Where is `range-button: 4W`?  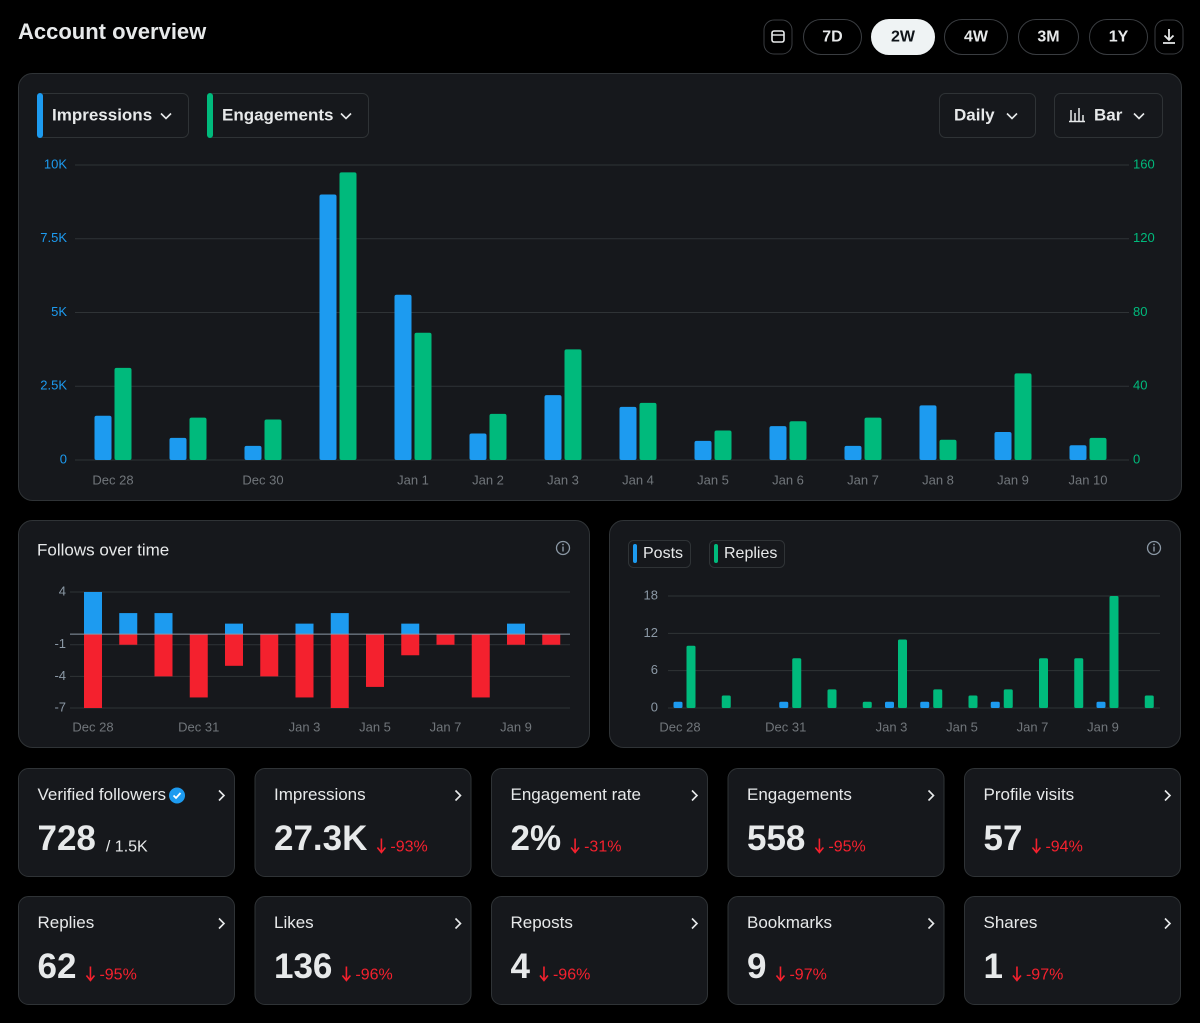
range-button: 4W is located at coordinates (976, 37).